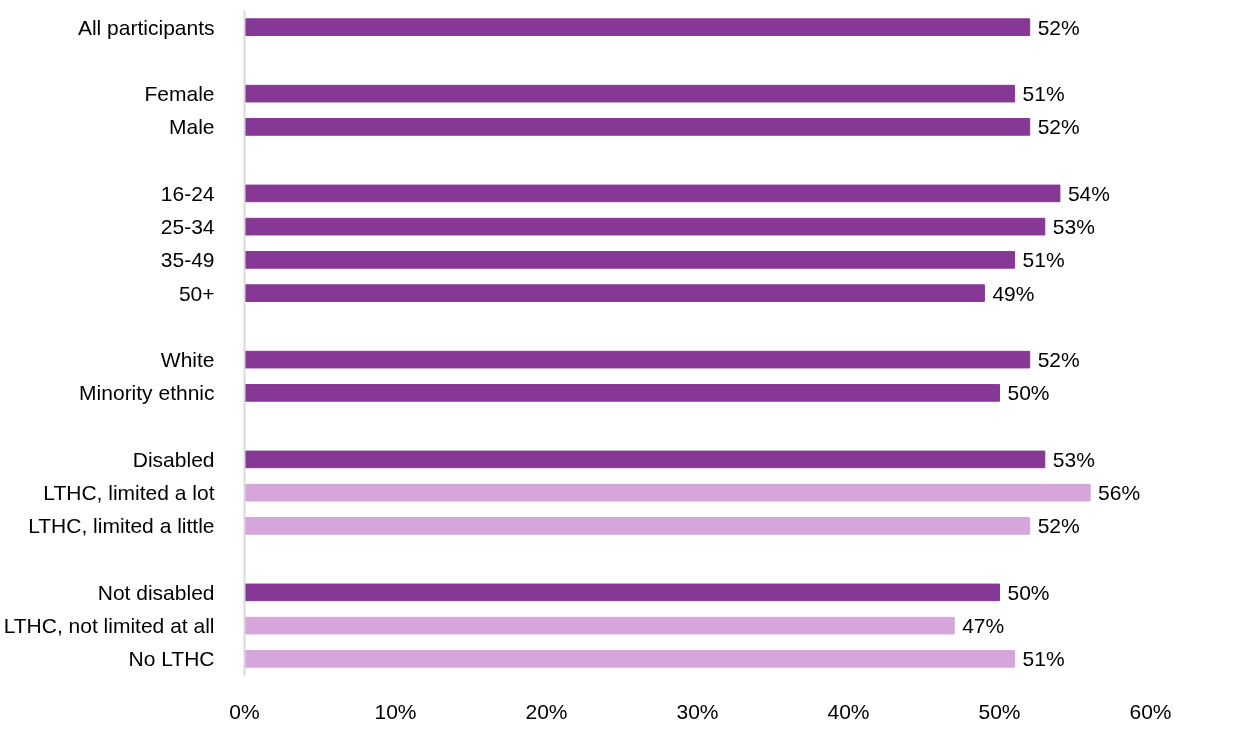 Image resolution: width=1239 pixels, height=731 pixels. What do you see at coordinates (179, 94) in the screenshot?
I see `y-tick-label: Female` at bounding box center [179, 94].